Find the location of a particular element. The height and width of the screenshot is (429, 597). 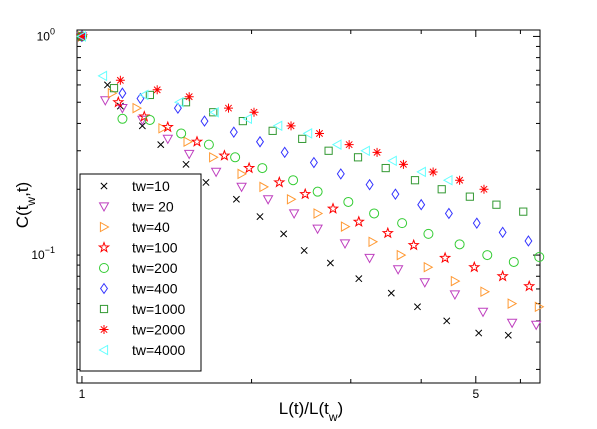

x-tick-label: 5 is located at coordinates (475, 394).